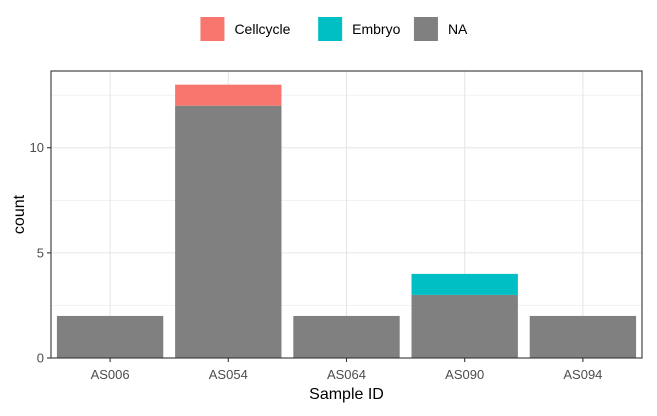 Image resolution: width=657 pixels, height=416 pixels. I want to click on x-tick-label: AS090, so click(464, 374).